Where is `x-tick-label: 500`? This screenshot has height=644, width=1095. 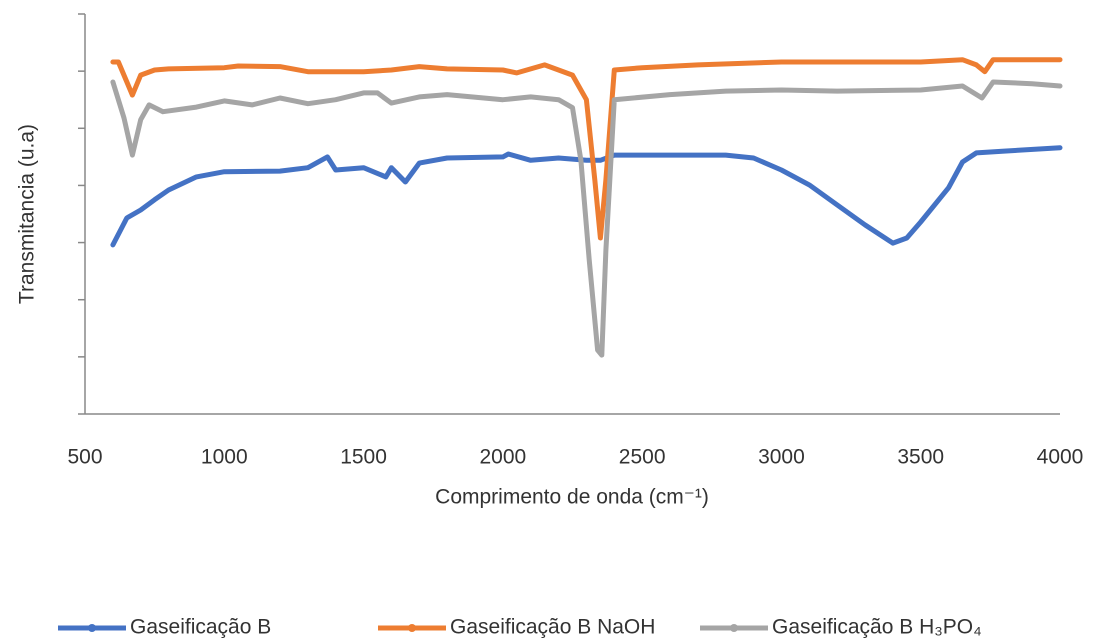
x-tick-label: 500 is located at coordinates (84, 457).